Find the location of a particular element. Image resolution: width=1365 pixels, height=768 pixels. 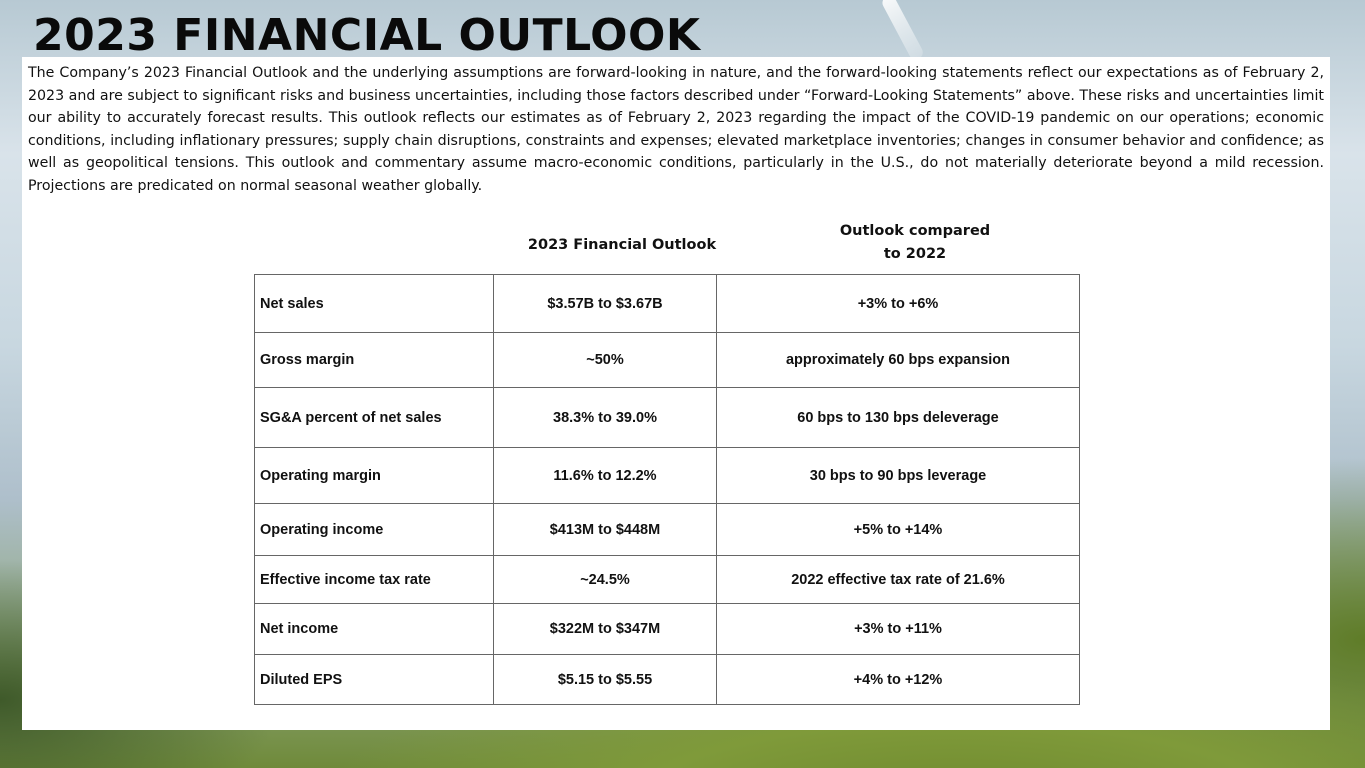

column-header-compared-line2: to 2022 is located at coordinates (915, 253).